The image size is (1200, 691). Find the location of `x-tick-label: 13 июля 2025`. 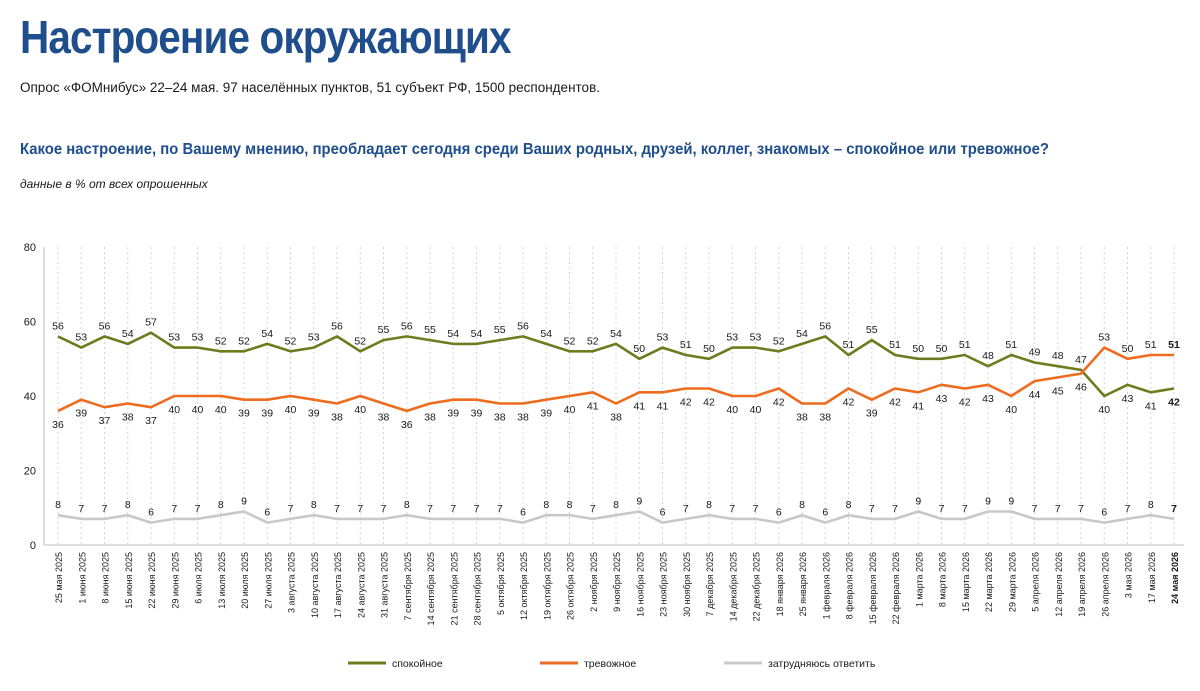

x-tick-label: 13 июля 2025 is located at coordinates (222, 580).